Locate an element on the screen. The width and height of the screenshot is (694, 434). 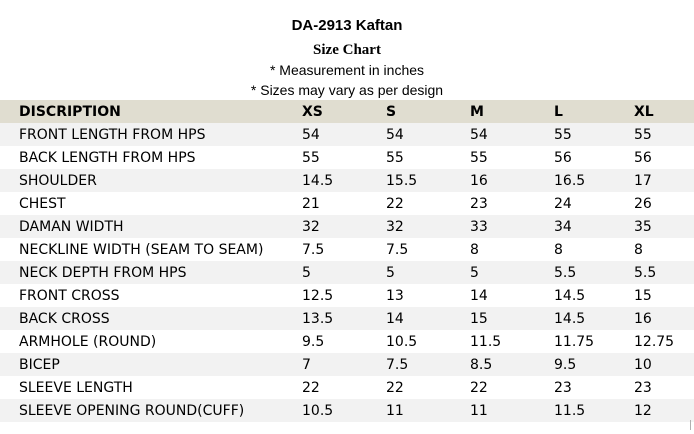
cell-l: 16.5 is located at coordinates (570, 180).